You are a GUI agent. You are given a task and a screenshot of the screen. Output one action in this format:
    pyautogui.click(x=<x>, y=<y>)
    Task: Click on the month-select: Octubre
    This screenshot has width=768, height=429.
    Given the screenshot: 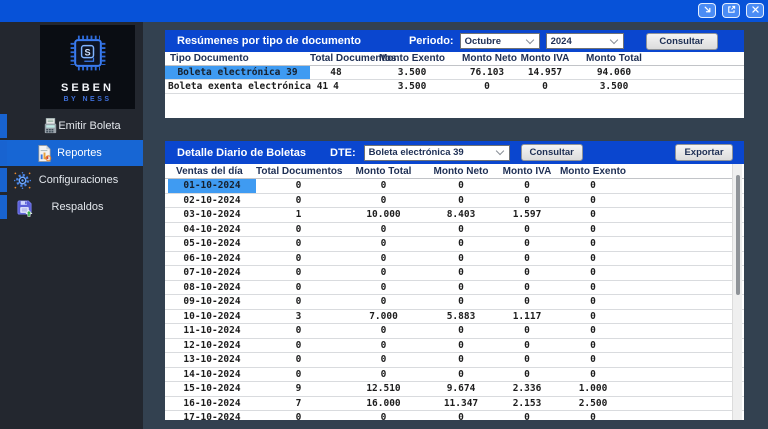 What is the action you would take?
    pyautogui.click(x=499, y=41)
    